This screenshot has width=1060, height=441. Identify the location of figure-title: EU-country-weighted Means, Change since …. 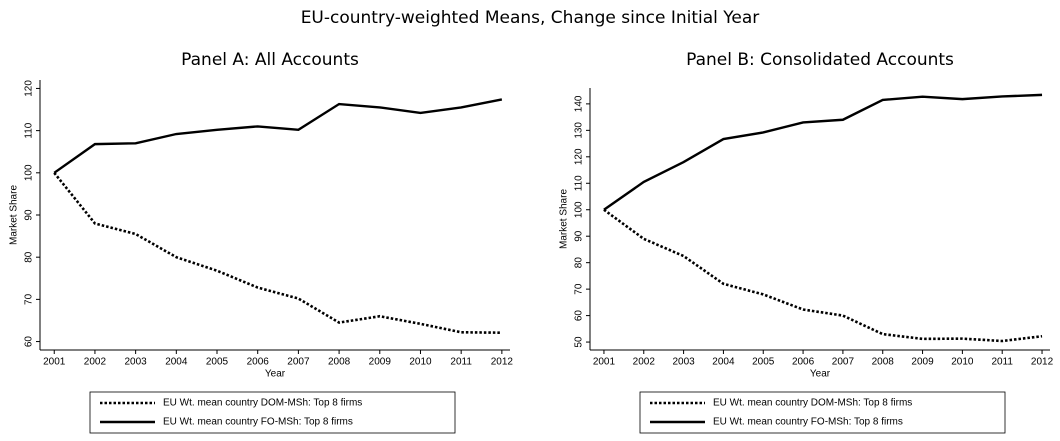
(530, 18).